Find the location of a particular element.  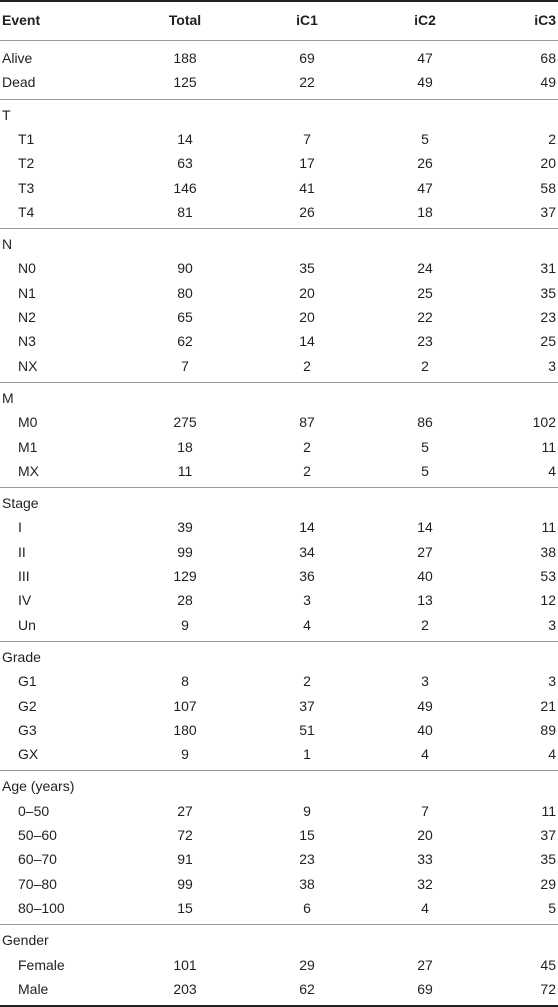

header-cell: iC2 is located at coordinates (425, 20).